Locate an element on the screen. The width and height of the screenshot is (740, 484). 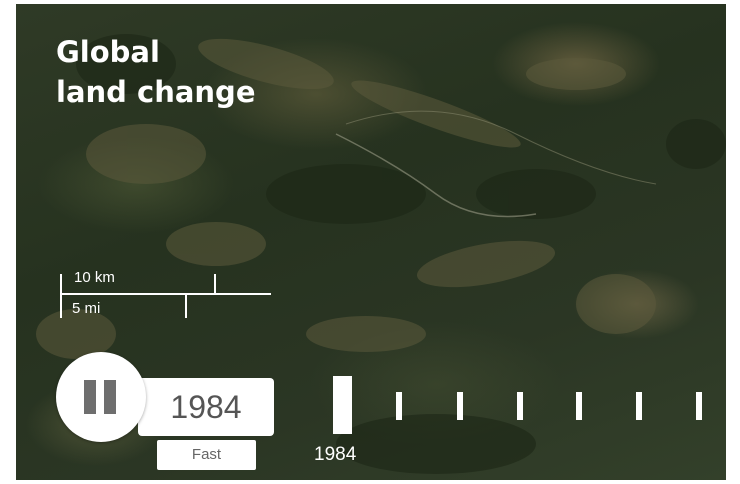
timeline: 1984 is located at coordinates (510, 422).